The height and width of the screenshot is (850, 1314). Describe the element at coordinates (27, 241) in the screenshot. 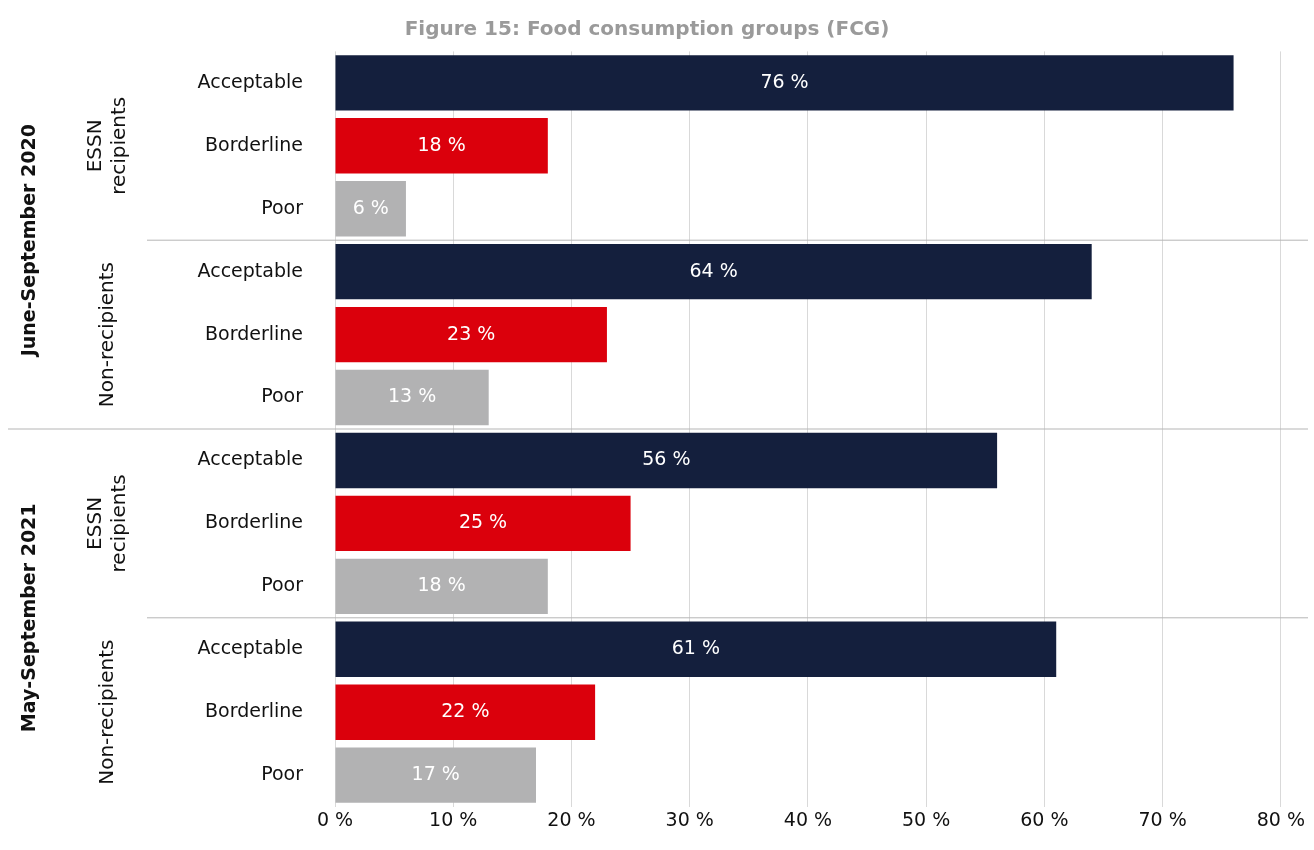

I see `text: June-September 2020` at that location.